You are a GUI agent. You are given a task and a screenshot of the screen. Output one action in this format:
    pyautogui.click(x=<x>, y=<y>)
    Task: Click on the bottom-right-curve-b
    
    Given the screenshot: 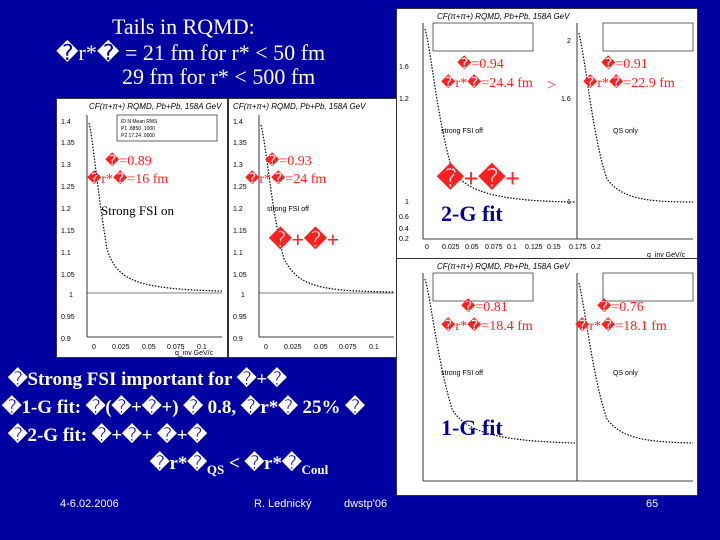 What is the action you would take?
    pyautogui.click(x=636, y=363)
    